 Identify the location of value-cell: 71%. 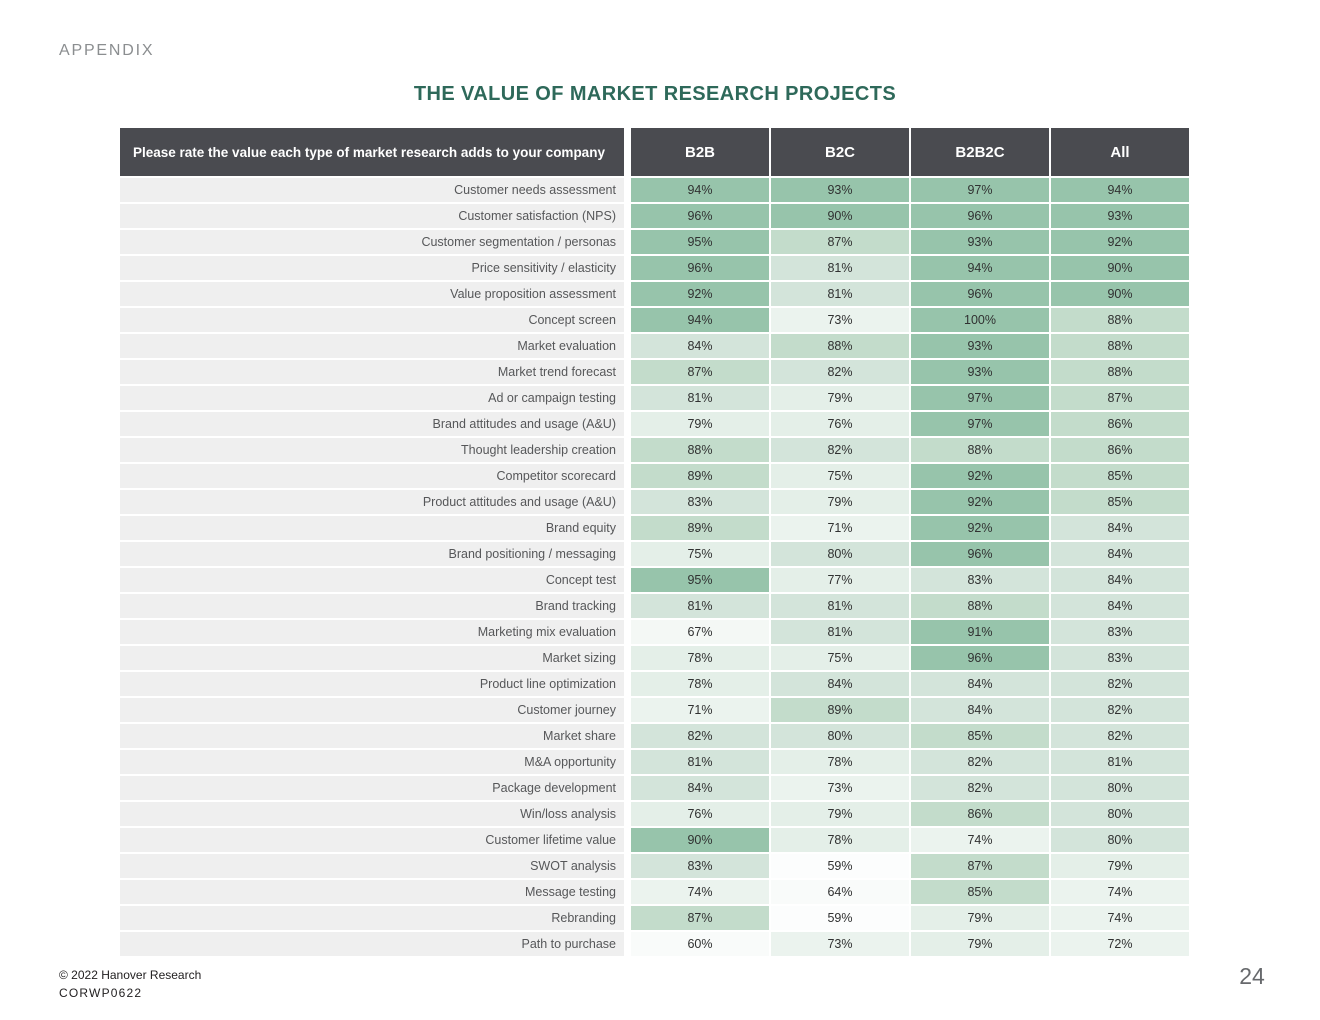
(840, 528).